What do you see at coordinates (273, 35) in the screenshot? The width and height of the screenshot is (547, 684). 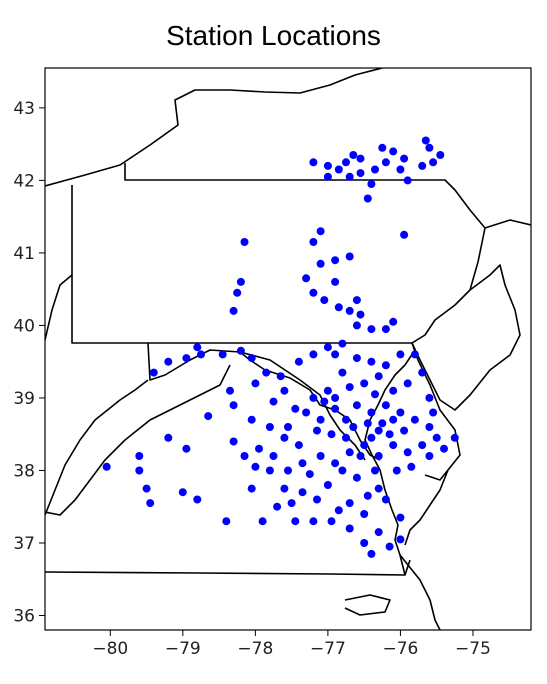 I see `map-title: Station Locations` at bounding box center [273, 35].